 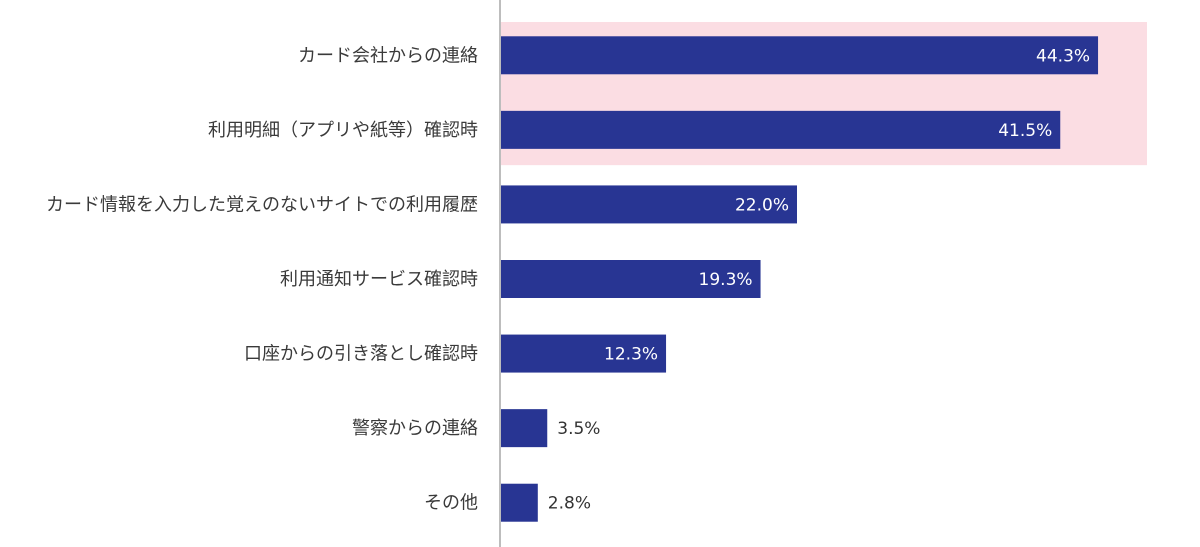 I want to click on category-label-4: 口座からの引き落とし確認時, so click(x=361, y=354).